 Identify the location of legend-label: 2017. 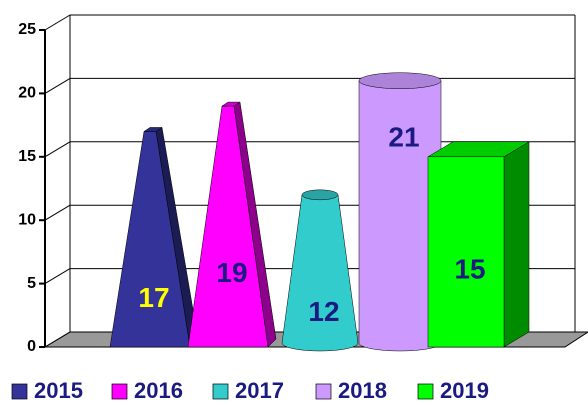
(259, 390).